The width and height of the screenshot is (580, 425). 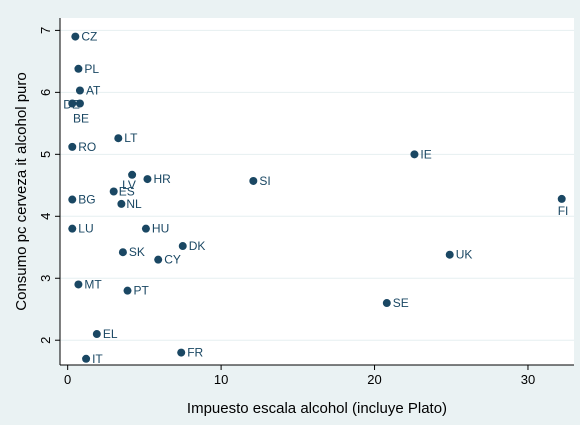 What do you see at coordinates (93, 284) in the screenshot?
I see `point-label-mt: MT` at bounding box center [93, 284].